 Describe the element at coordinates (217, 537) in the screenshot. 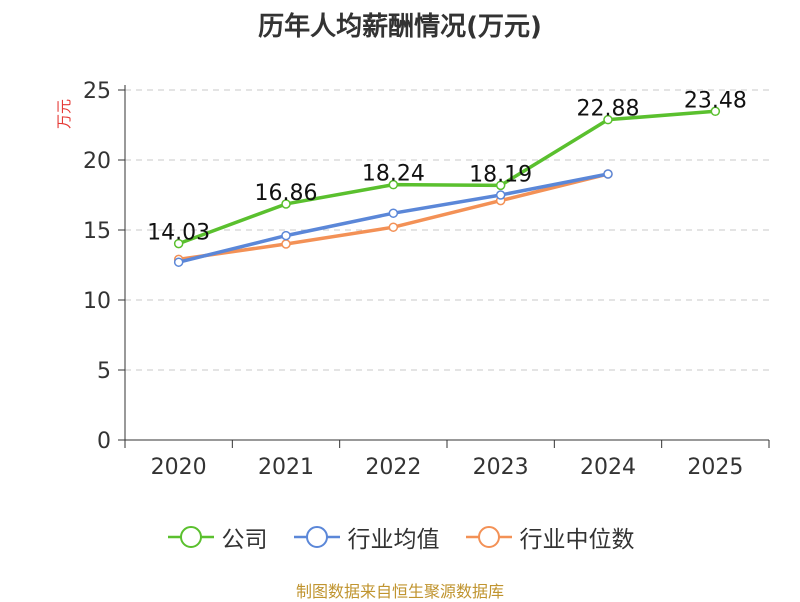

I see `legend-item: 公司` at that location.